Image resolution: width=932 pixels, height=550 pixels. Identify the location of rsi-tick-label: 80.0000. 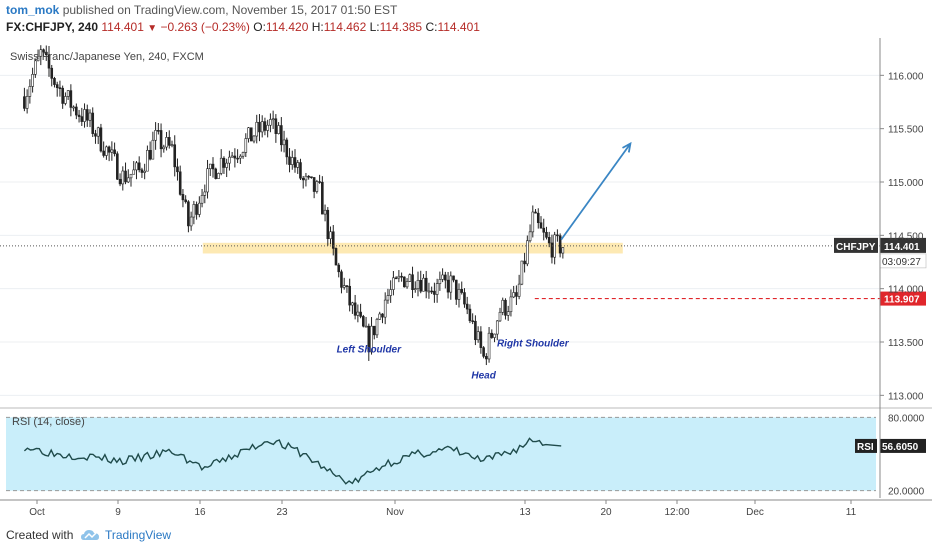
(906, 418).